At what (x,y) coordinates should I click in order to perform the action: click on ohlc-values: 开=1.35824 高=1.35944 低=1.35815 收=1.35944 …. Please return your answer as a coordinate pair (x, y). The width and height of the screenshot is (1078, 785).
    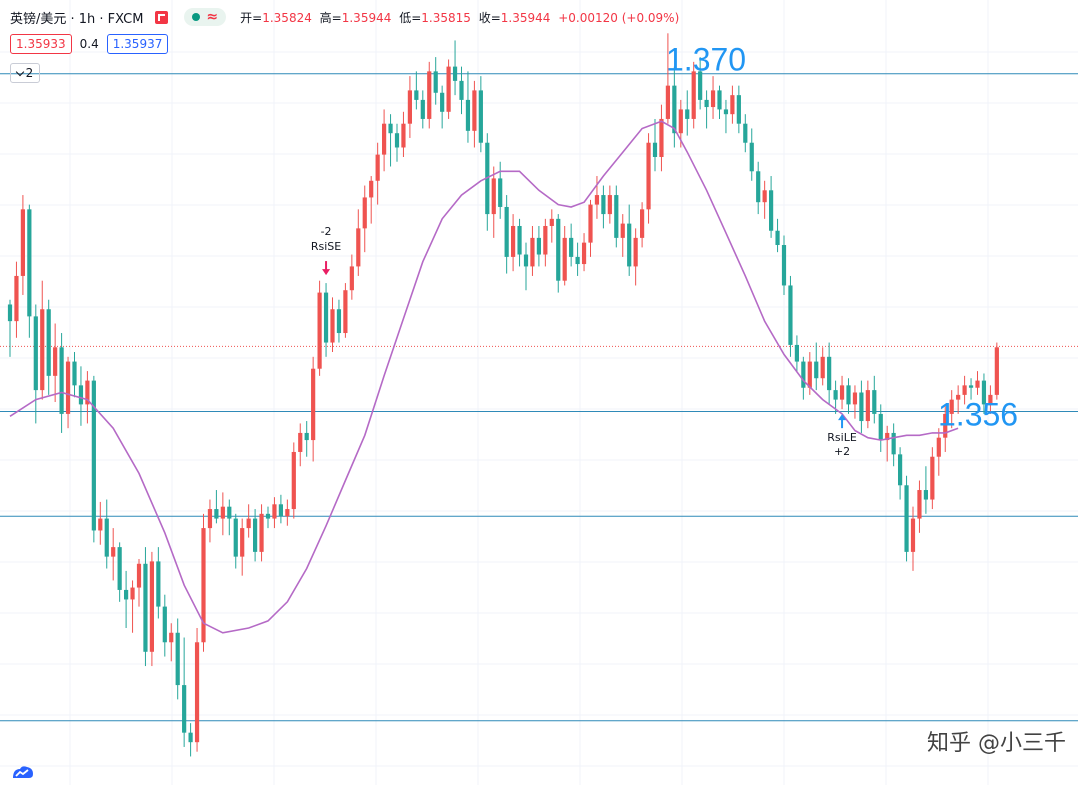
    Looking at the image, I should click on (461, 17).